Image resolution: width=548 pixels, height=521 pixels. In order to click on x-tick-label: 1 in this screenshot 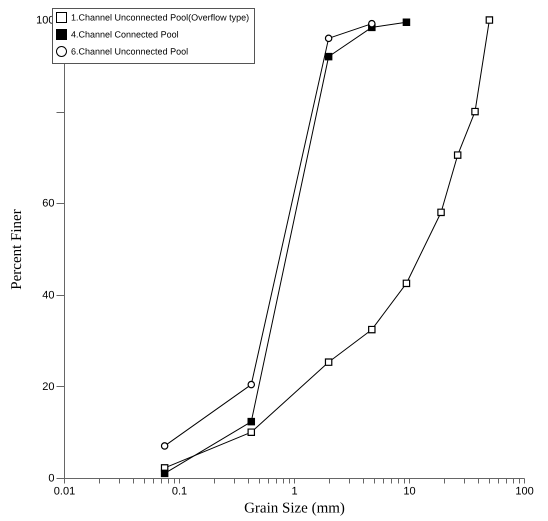, I will do `click(294, 492)`.